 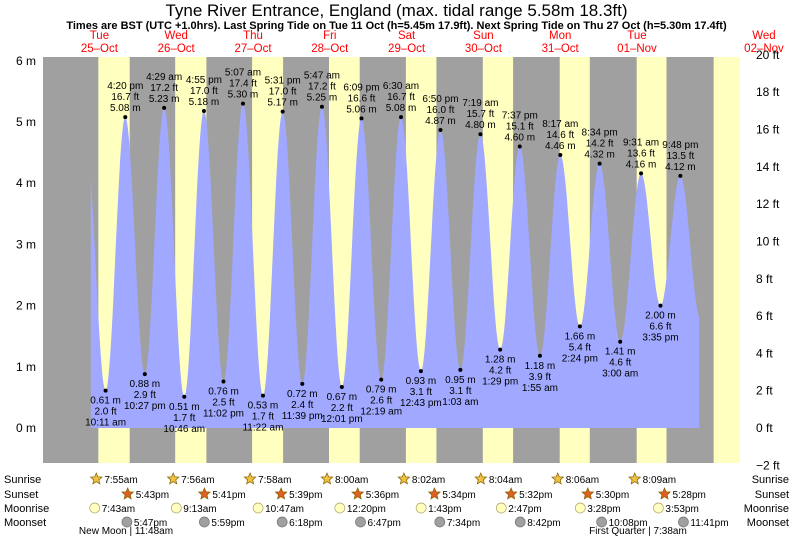 I want to click on low-tide-metres: 2.00 m, so click(x=660, y=316).